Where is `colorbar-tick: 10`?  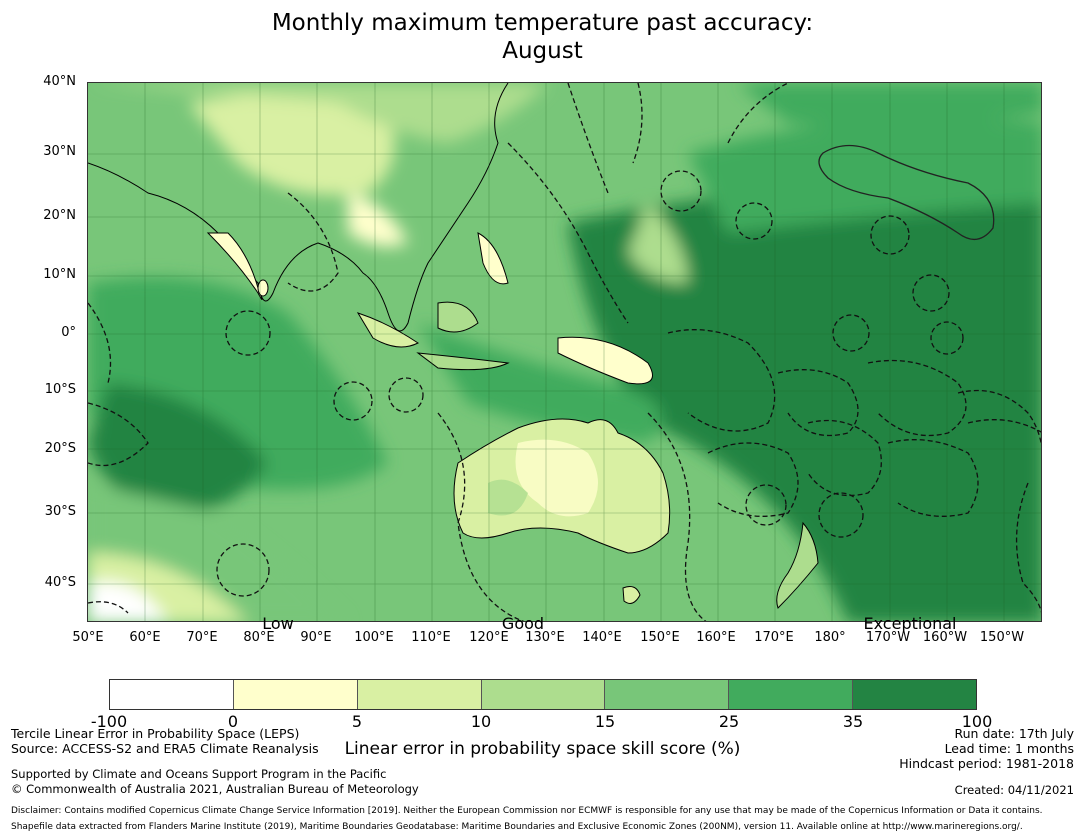 colorbar-tick: 10 is located at coordinates (481, 721).